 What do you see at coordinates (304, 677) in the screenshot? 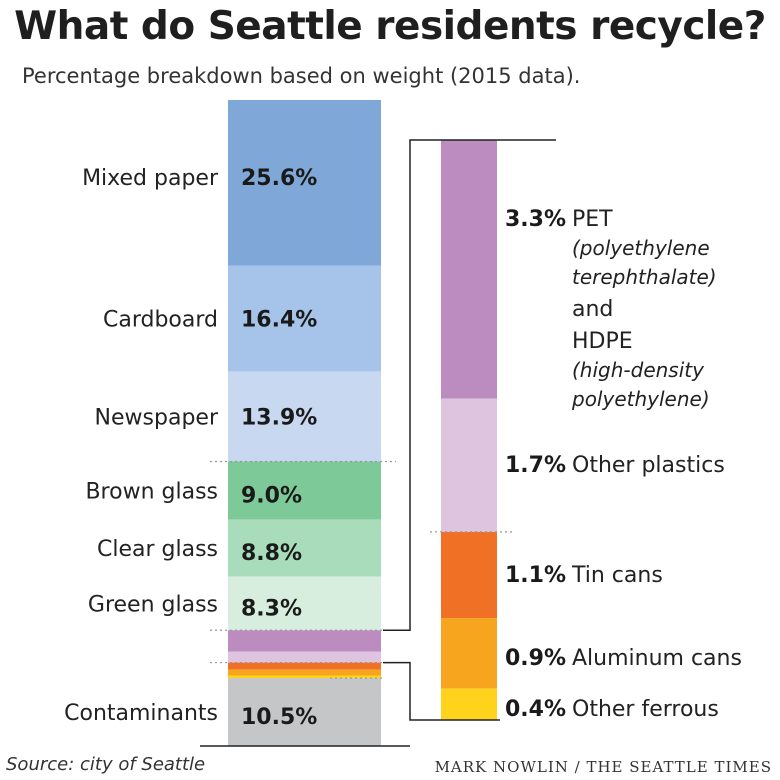
I see `bar-segment-other-ferrous` at bounding box center [304, 677].